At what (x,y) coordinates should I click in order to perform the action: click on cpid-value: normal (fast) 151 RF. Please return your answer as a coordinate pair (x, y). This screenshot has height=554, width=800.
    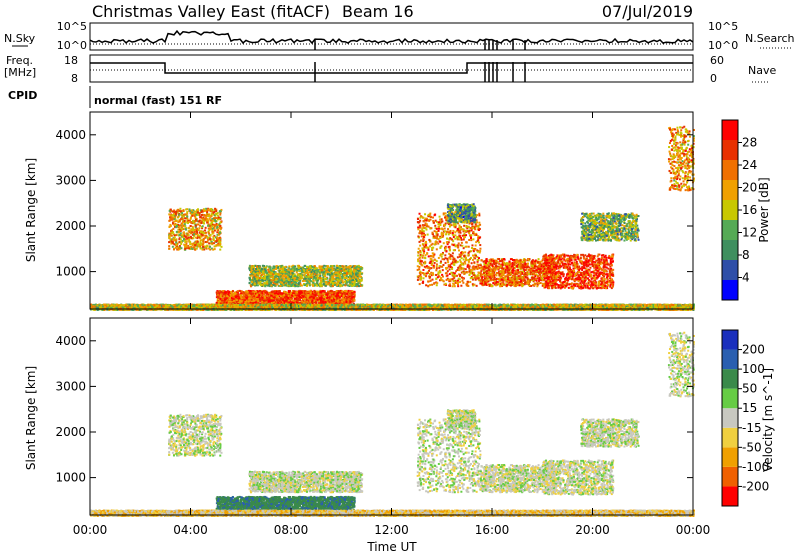
    Looking at the image, I should click on (158, 100).